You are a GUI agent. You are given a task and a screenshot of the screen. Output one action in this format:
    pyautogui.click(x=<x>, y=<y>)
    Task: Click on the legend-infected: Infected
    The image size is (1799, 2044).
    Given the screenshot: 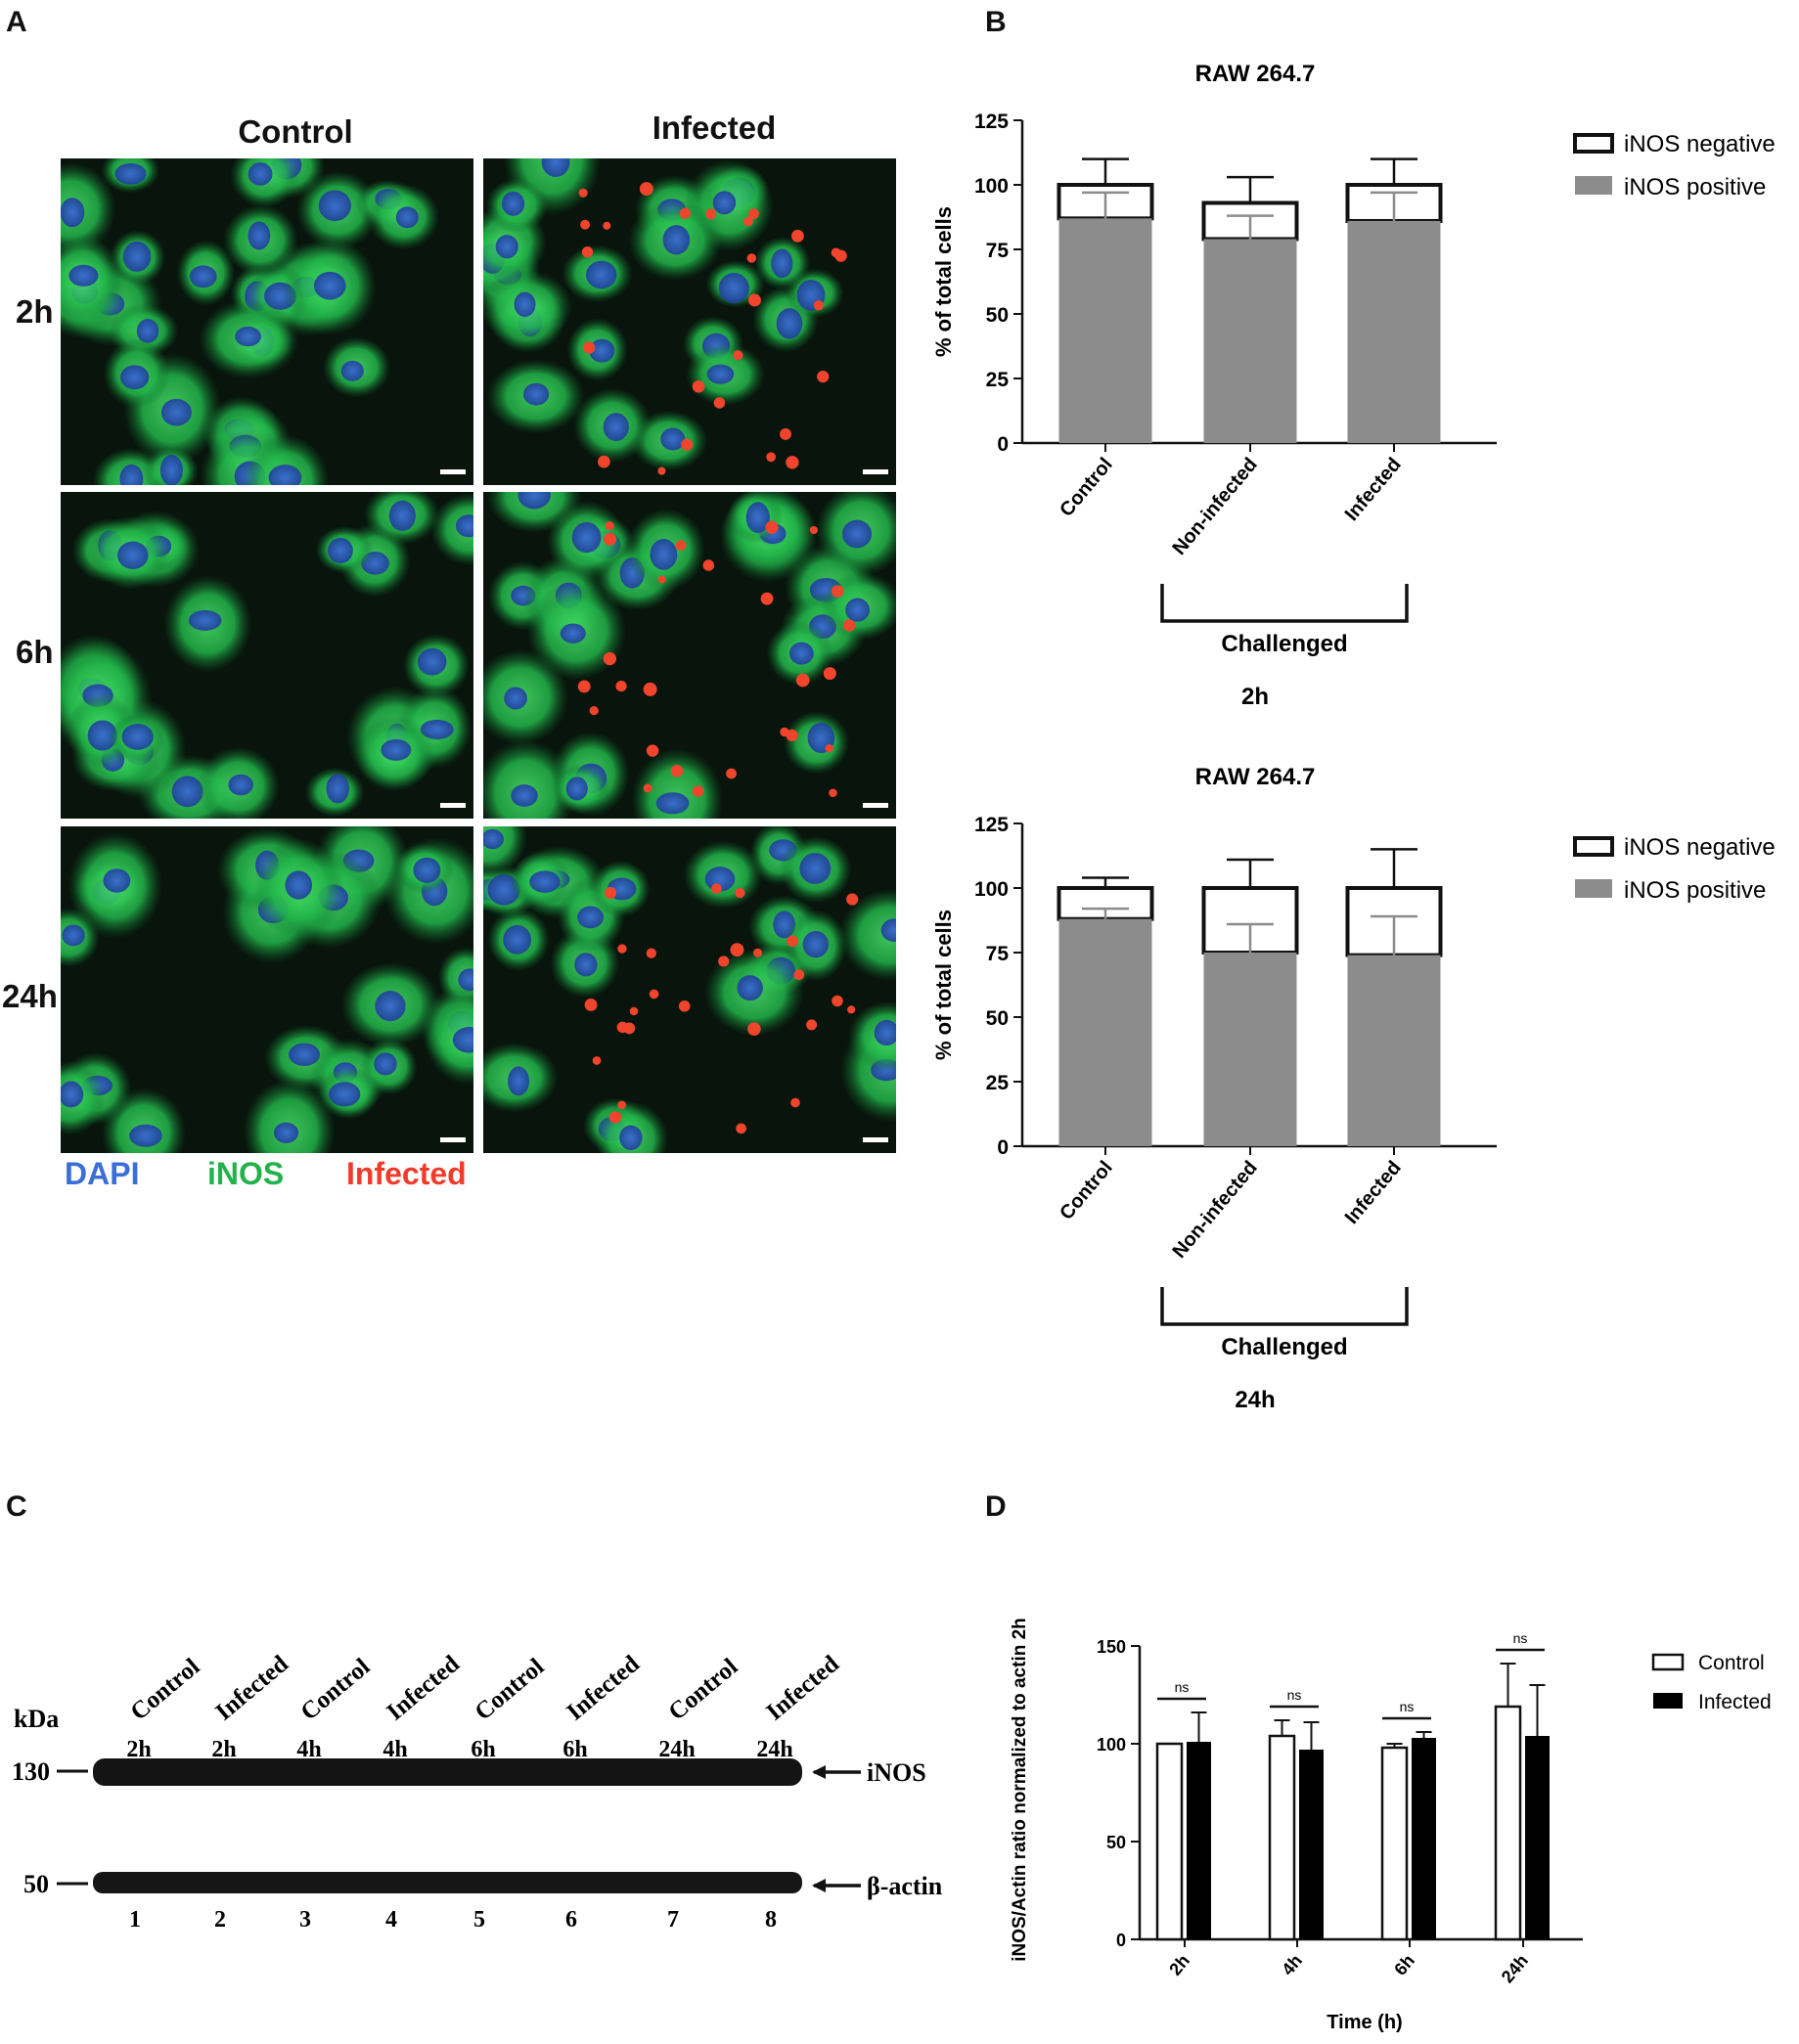 What is the action you would take?
    pyautogui.click(x=406, y=1173)
    